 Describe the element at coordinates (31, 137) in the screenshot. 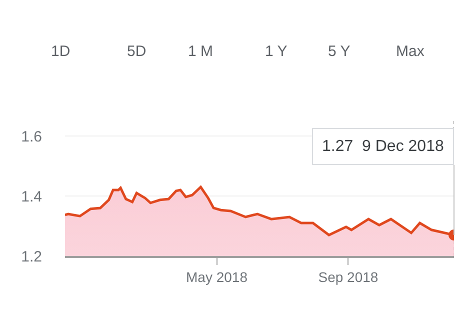

I see `y-tick-label: 1.6` at that location.